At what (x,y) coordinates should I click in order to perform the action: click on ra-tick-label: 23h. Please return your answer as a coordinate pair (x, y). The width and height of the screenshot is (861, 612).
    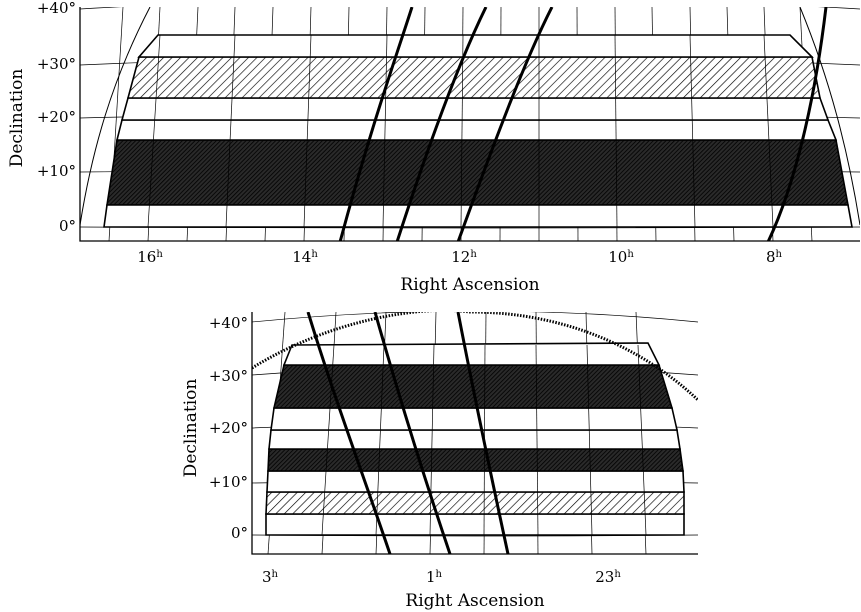
    Looking at the image, I should click on (608, 577).